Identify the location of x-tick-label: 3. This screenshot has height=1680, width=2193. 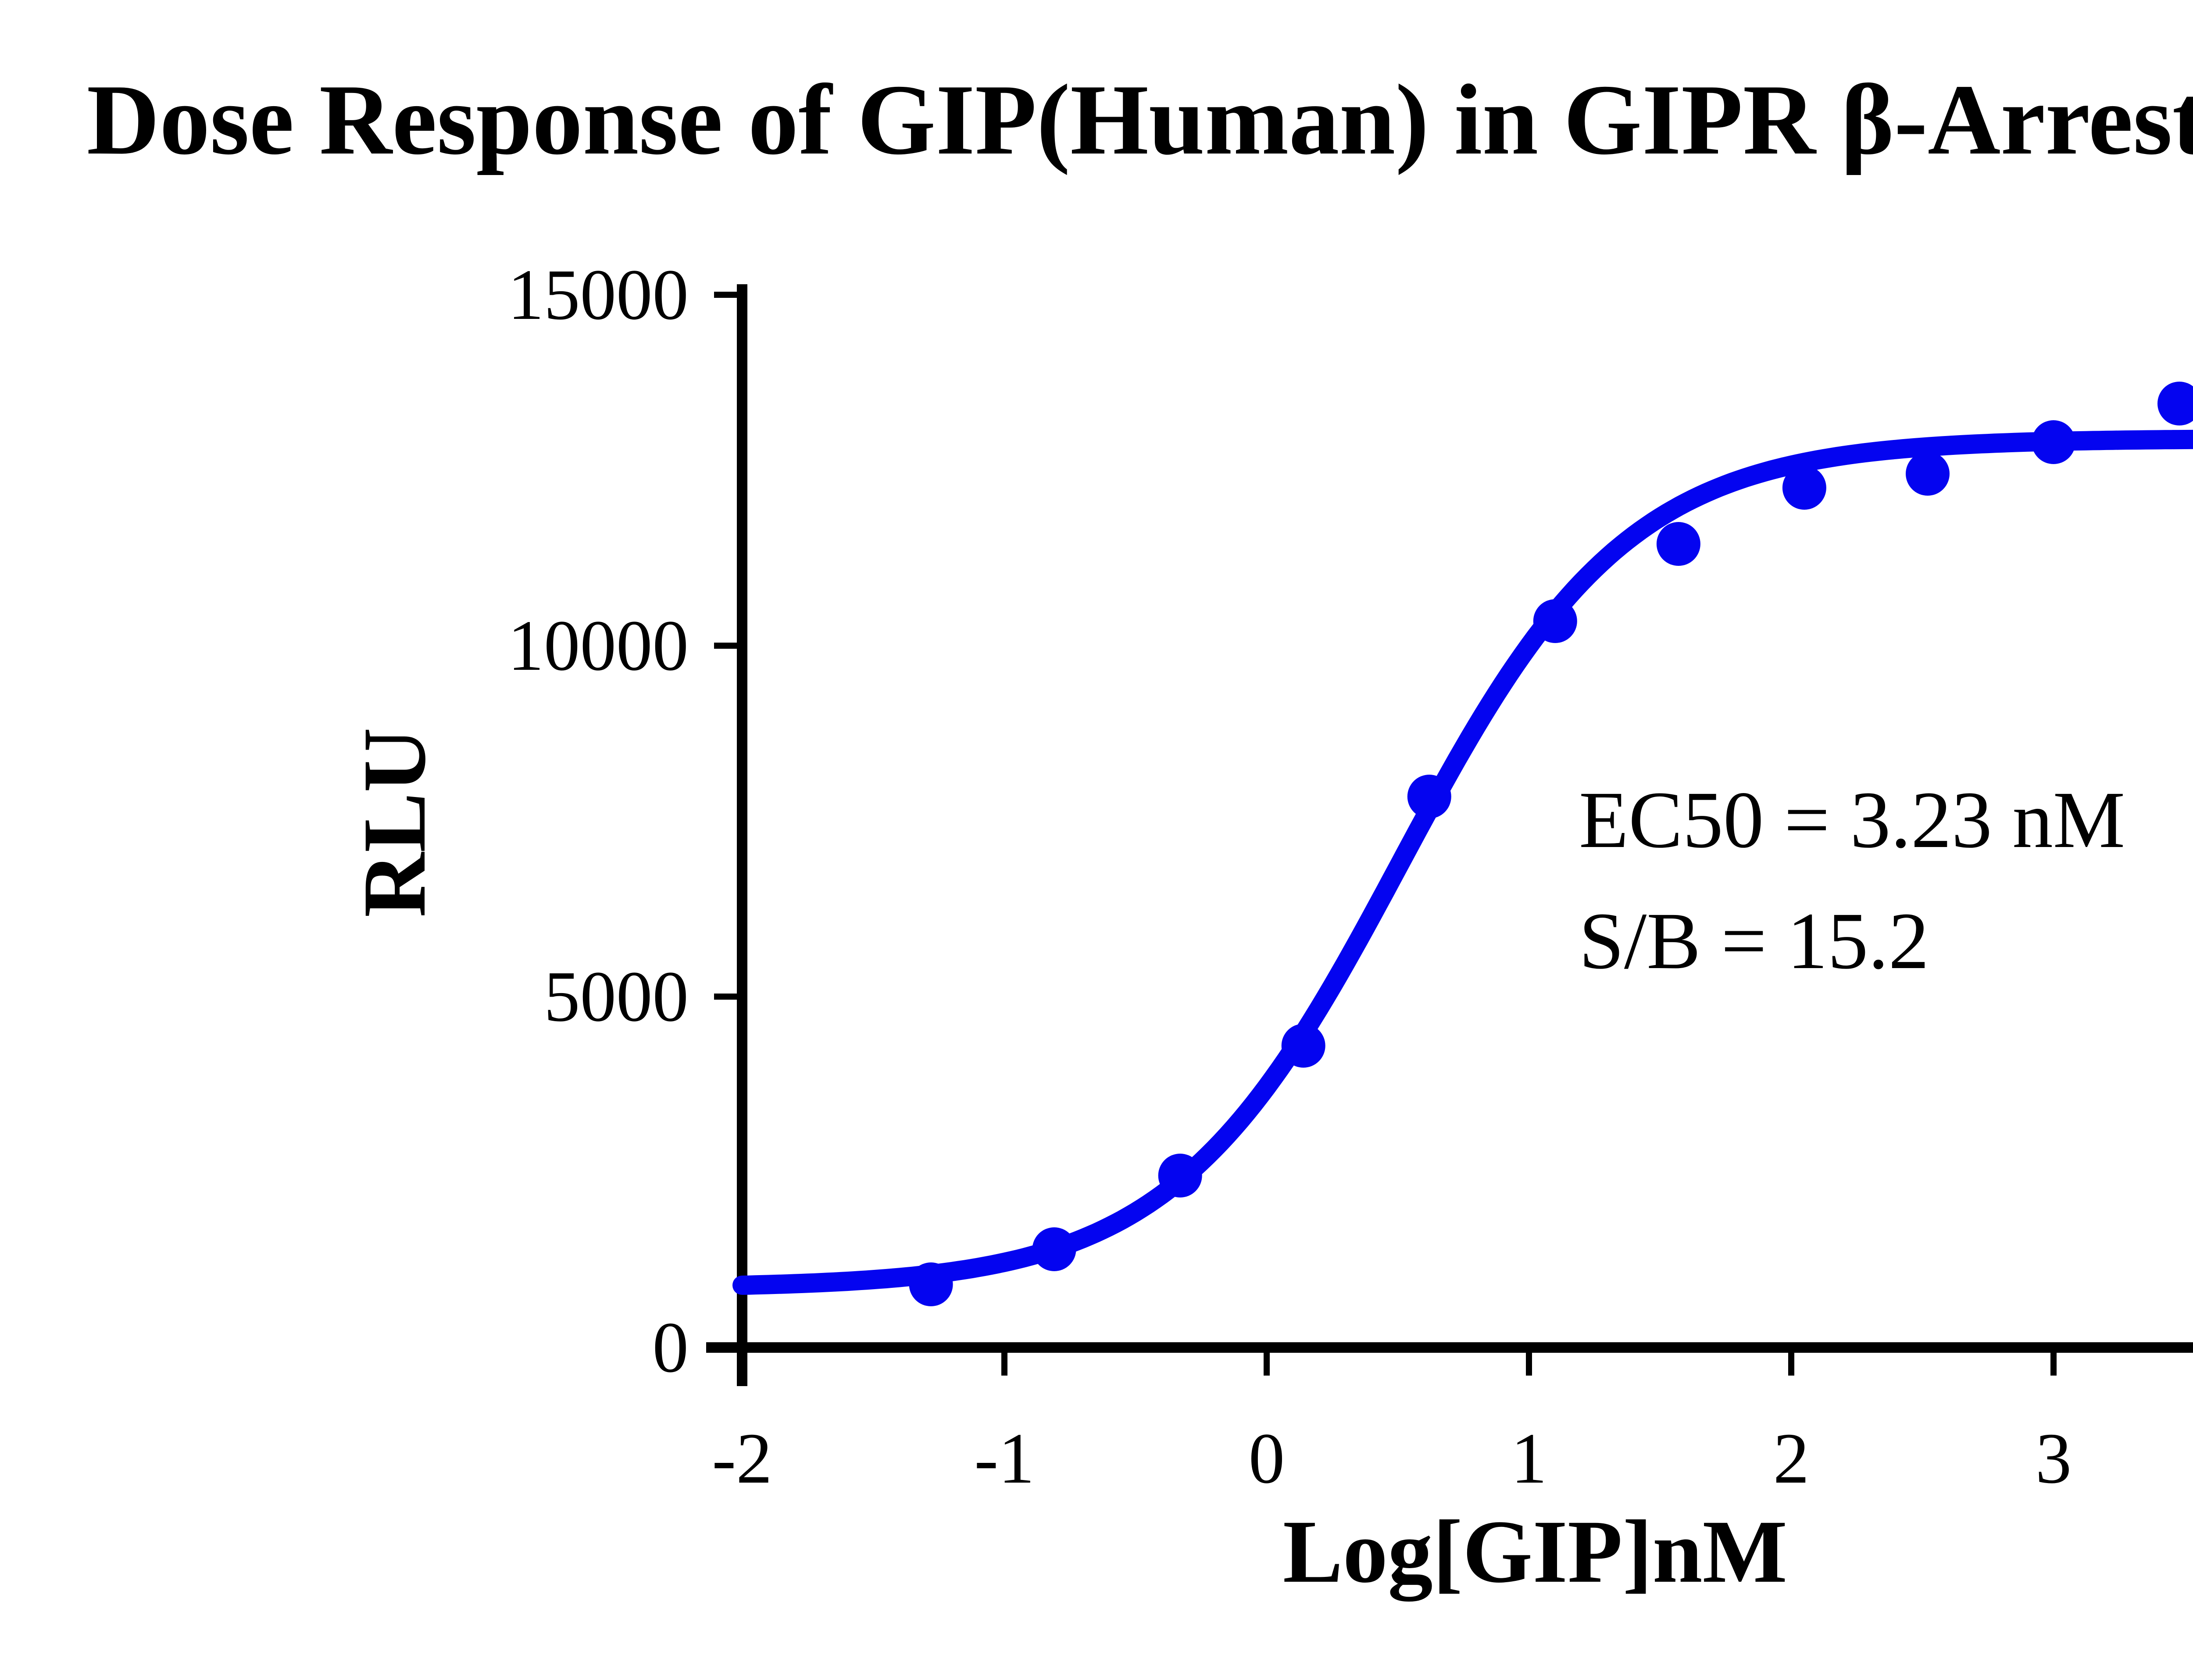
(2053, 1458).